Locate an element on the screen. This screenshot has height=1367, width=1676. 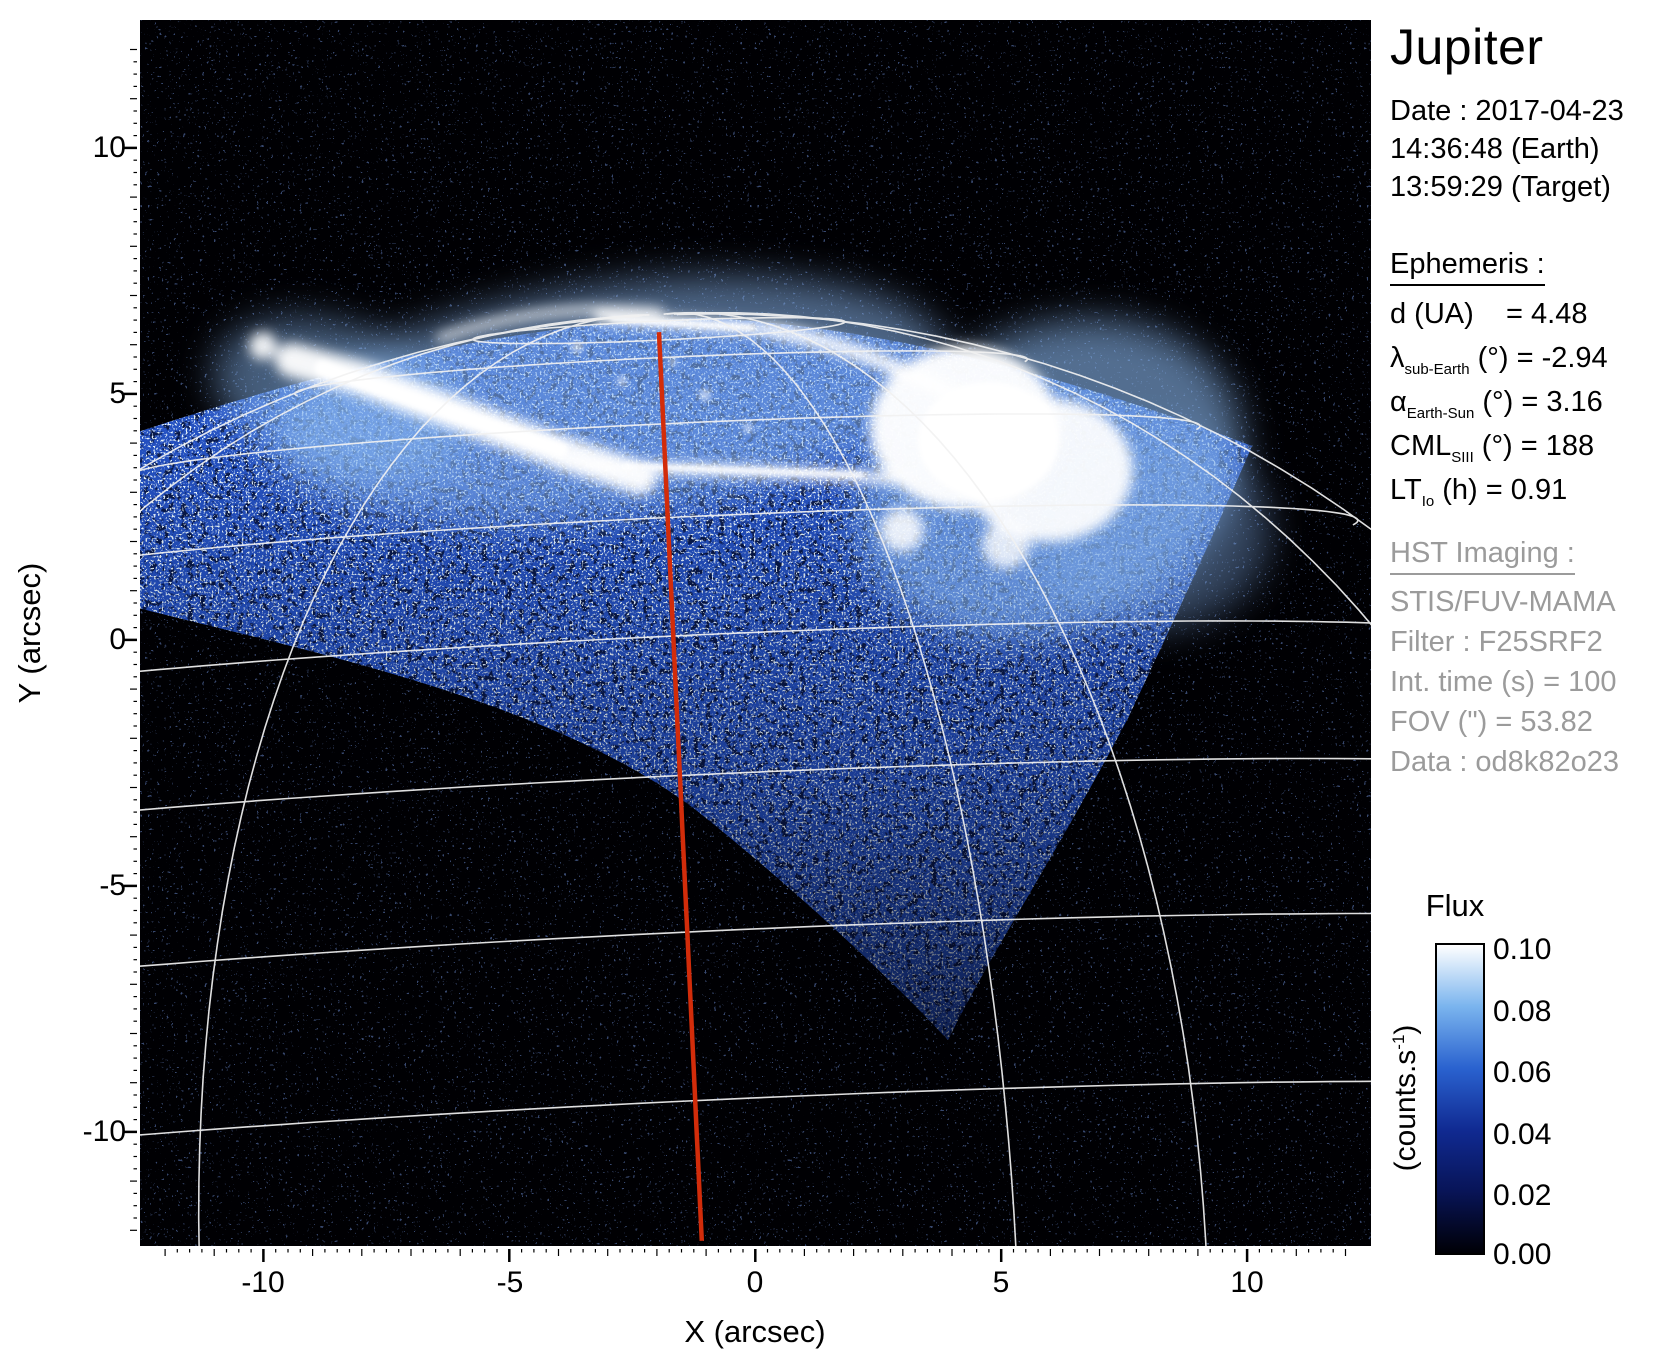
hst-fov: FOV (") = 53.82 is located at coordinates (1491, 722).